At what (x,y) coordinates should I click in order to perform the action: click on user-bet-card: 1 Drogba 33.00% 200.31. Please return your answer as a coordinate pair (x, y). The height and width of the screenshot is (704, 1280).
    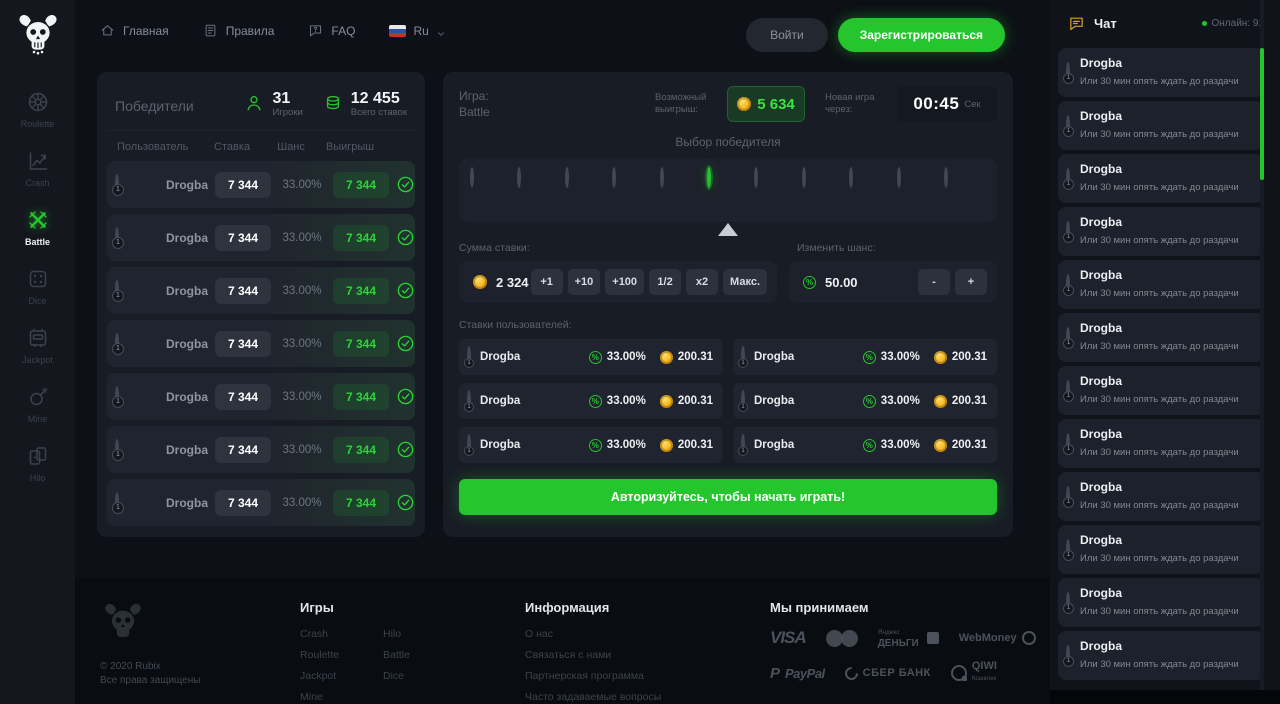
    Looking at the image, I should click on (865, 445).